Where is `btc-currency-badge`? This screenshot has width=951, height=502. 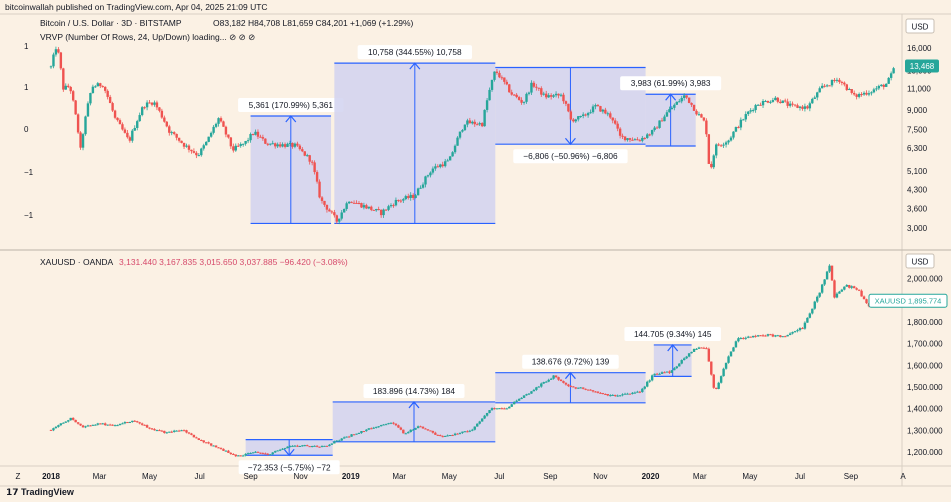 btc-currency-badge is located at coordinates (920, 26).